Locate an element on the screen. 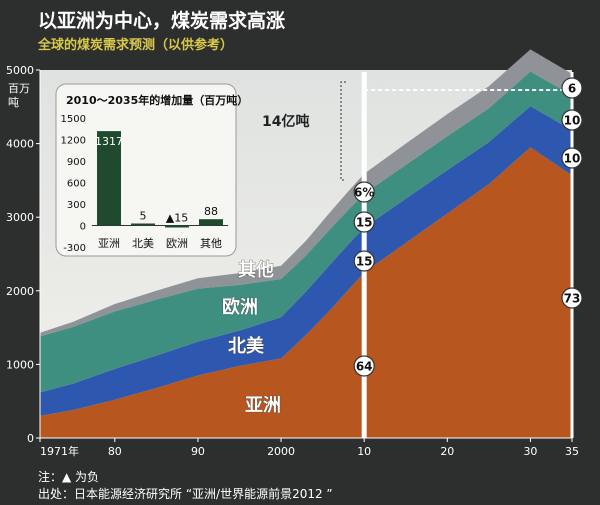  share-2035-2-label: 10 is located at coordinates (572, 159).